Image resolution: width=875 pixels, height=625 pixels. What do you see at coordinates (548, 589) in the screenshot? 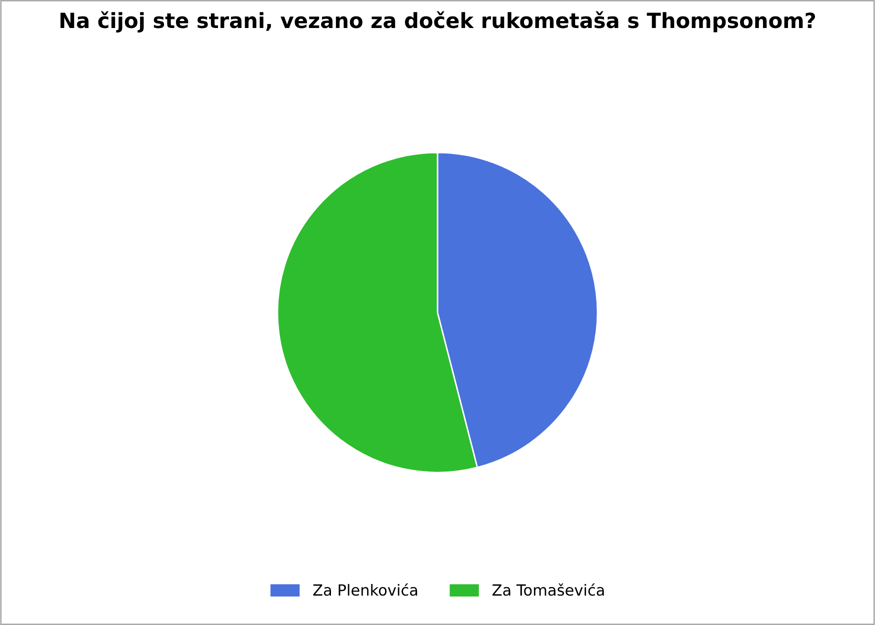
I see `legend-label: Za Tomaševića` at bounding box center [548, 589].